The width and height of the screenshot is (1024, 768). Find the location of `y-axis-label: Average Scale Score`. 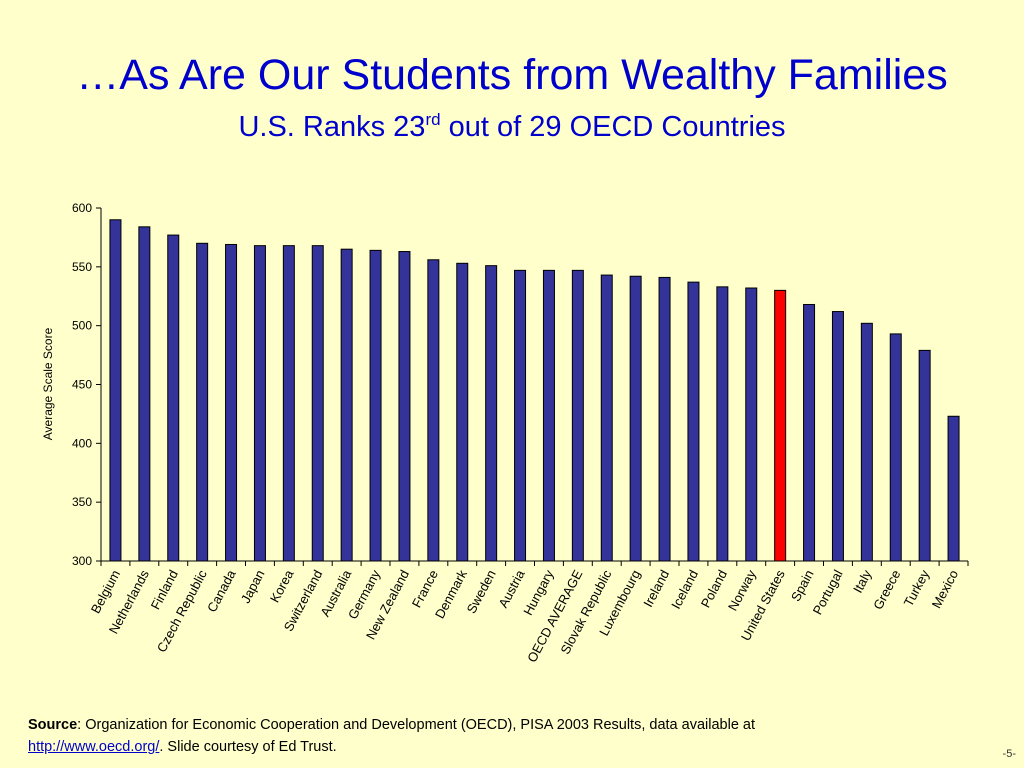

y-axis-label: Average Scale Score is located at coordinates (48, 383).